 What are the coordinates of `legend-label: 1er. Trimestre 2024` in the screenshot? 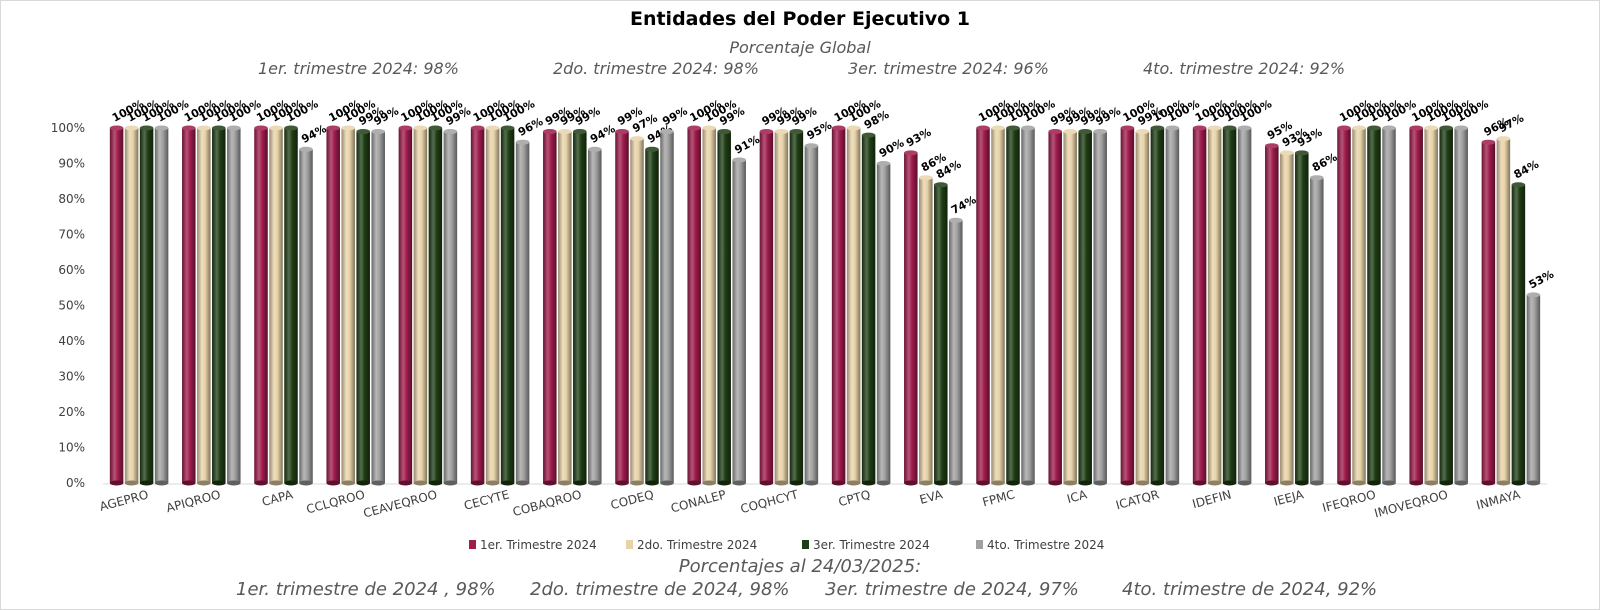 It's located at (538, 545).